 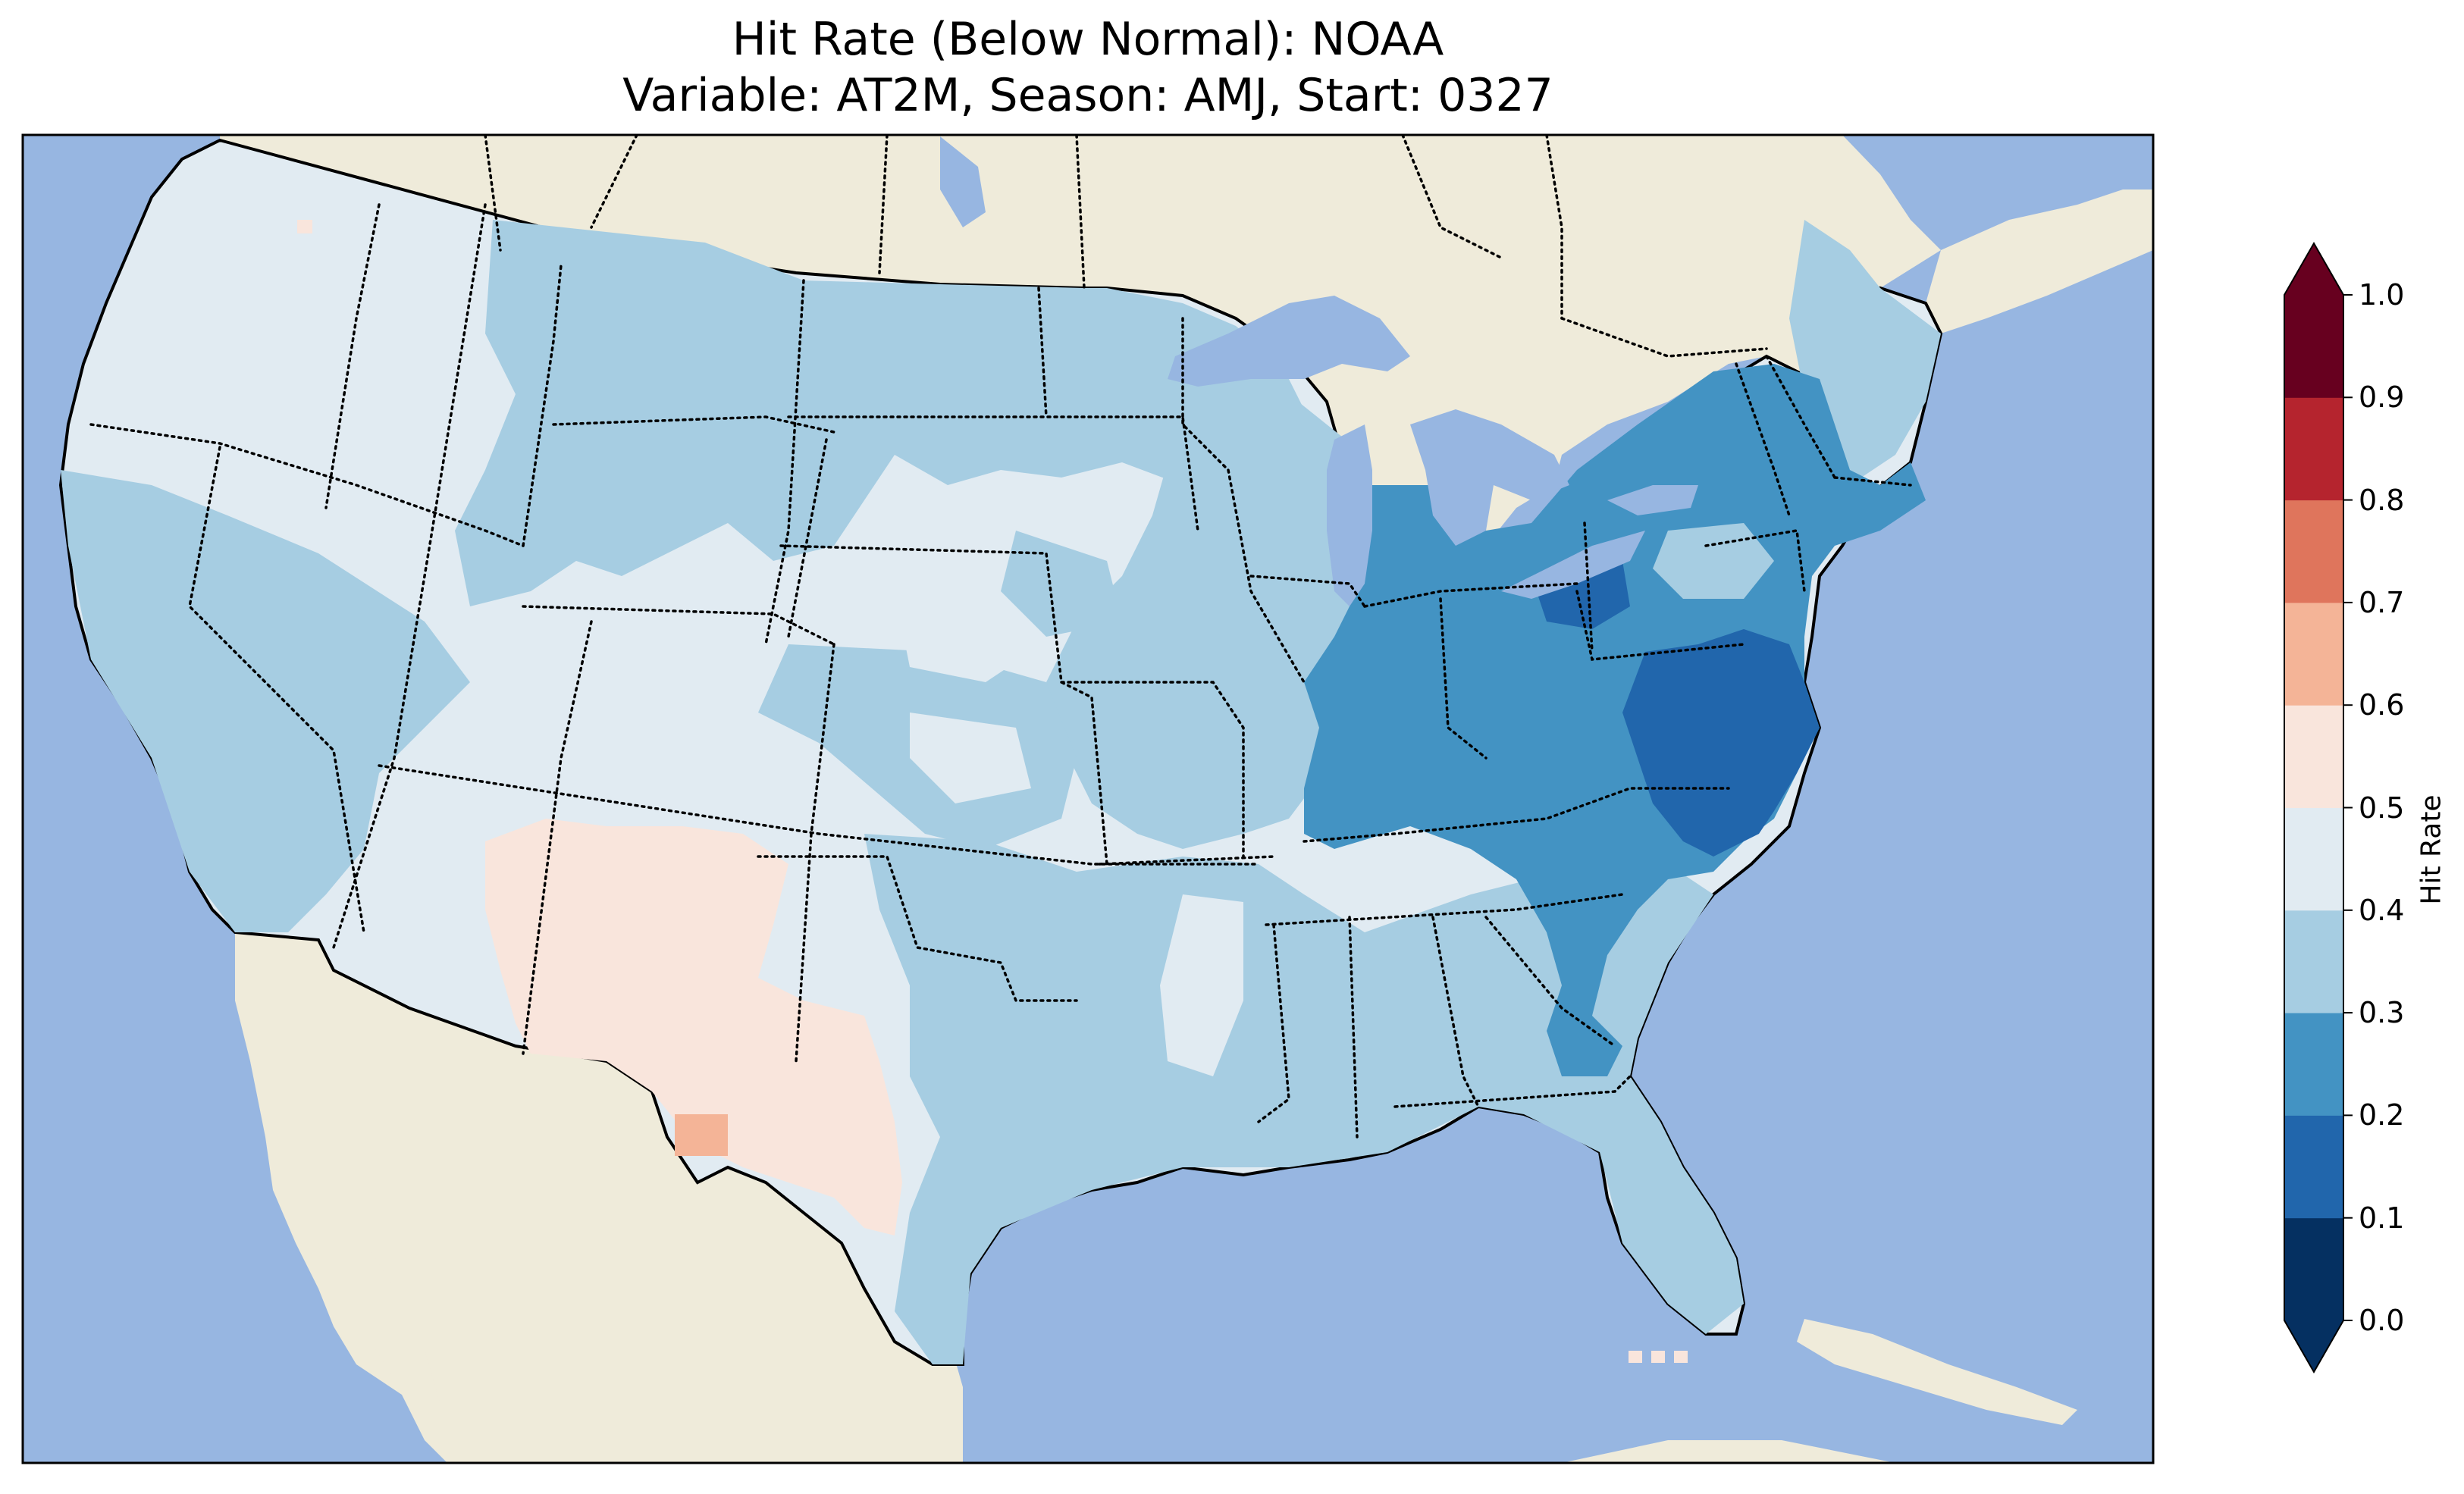 I want to click on south-border-land, so click(x=1729, y=1451).